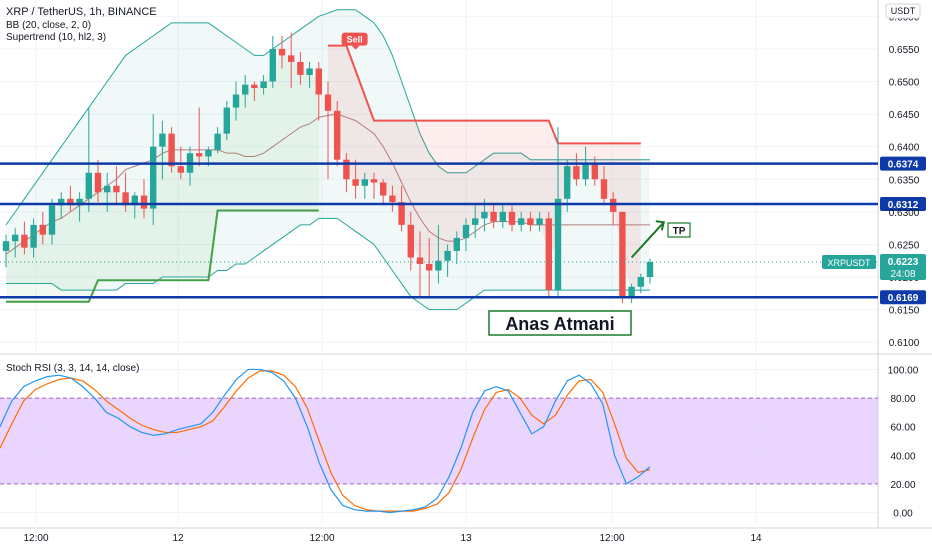 The height and width of the screenshot is (550, 932). I want to click on current-price-label: 0.6223, so click(903, 262).